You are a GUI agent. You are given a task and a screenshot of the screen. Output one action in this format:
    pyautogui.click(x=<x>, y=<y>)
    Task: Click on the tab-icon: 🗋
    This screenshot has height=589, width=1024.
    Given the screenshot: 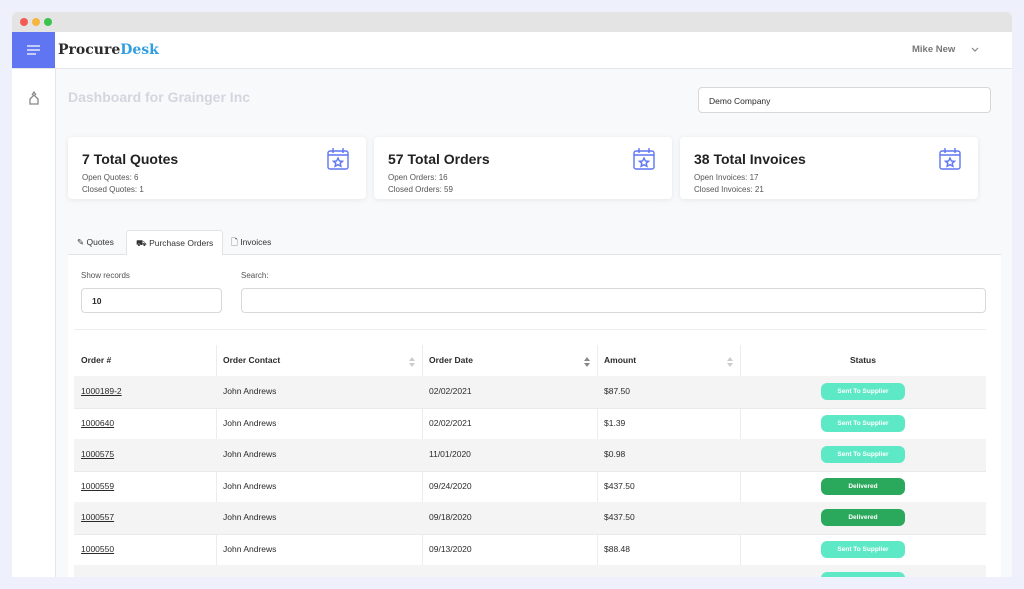 What is the action you would take?
    pyautogui.click(x=236, y=242)
    